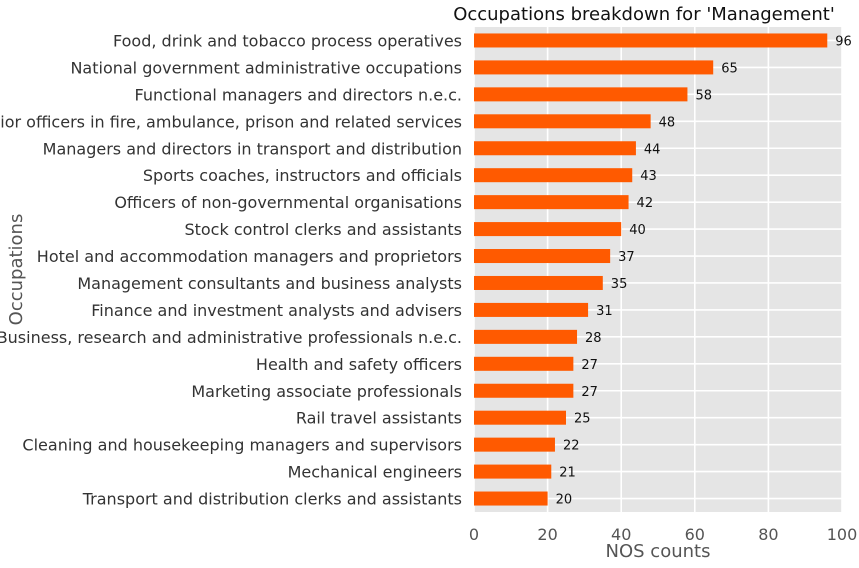  I want to click on value-label: 96, so click(843, 41).